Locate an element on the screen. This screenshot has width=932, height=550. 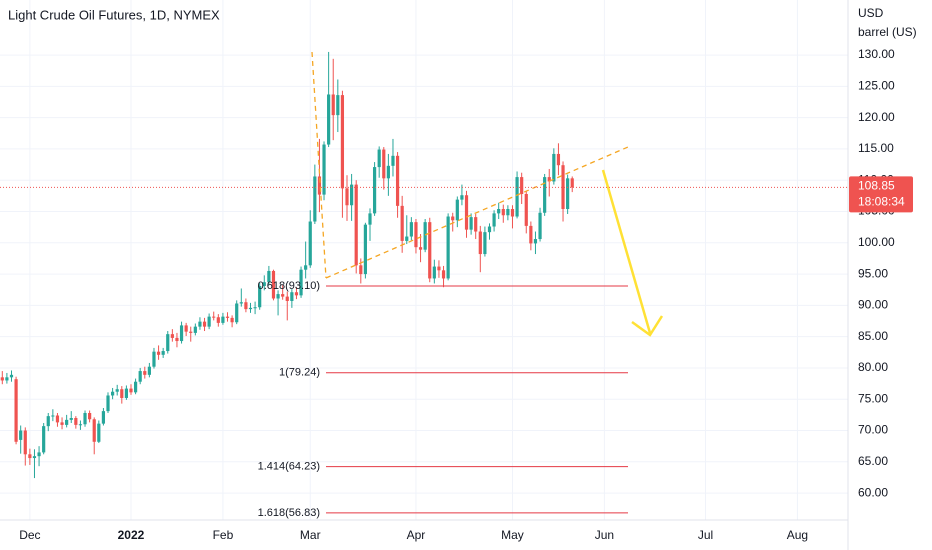
fib-label: 1.618(56.83) is located at coordinates (289, 513).